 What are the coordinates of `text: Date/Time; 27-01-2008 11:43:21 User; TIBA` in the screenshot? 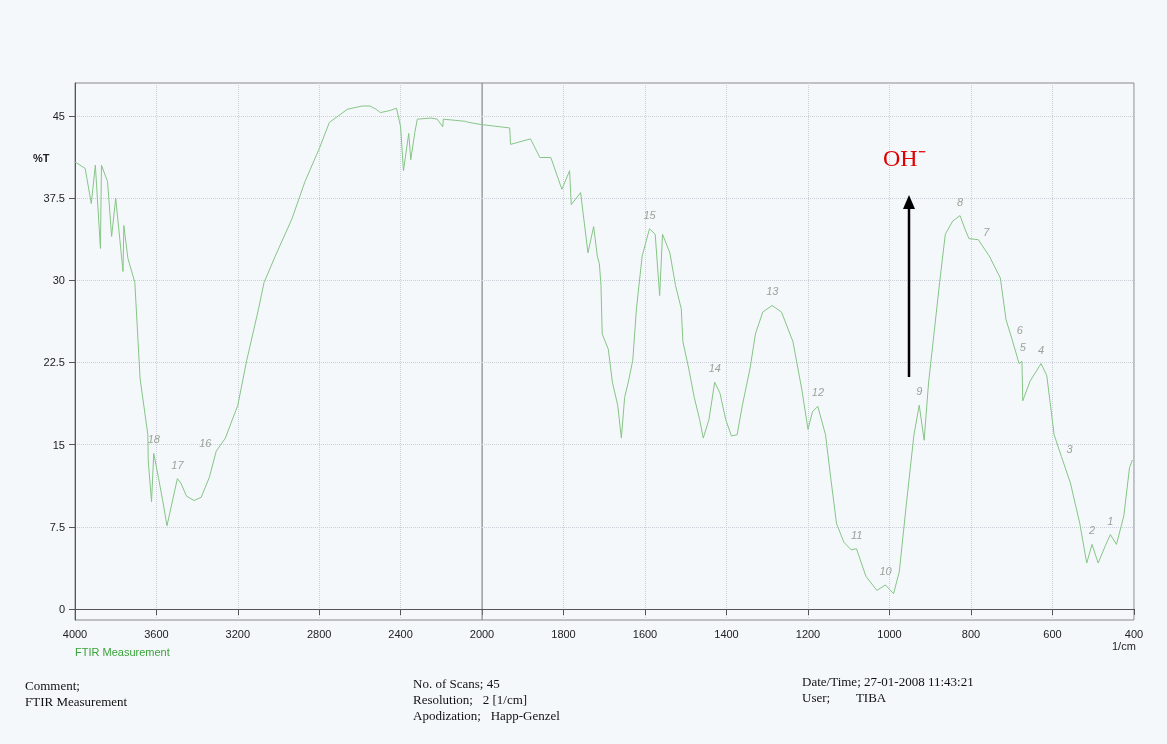 It's located at (888, 690).